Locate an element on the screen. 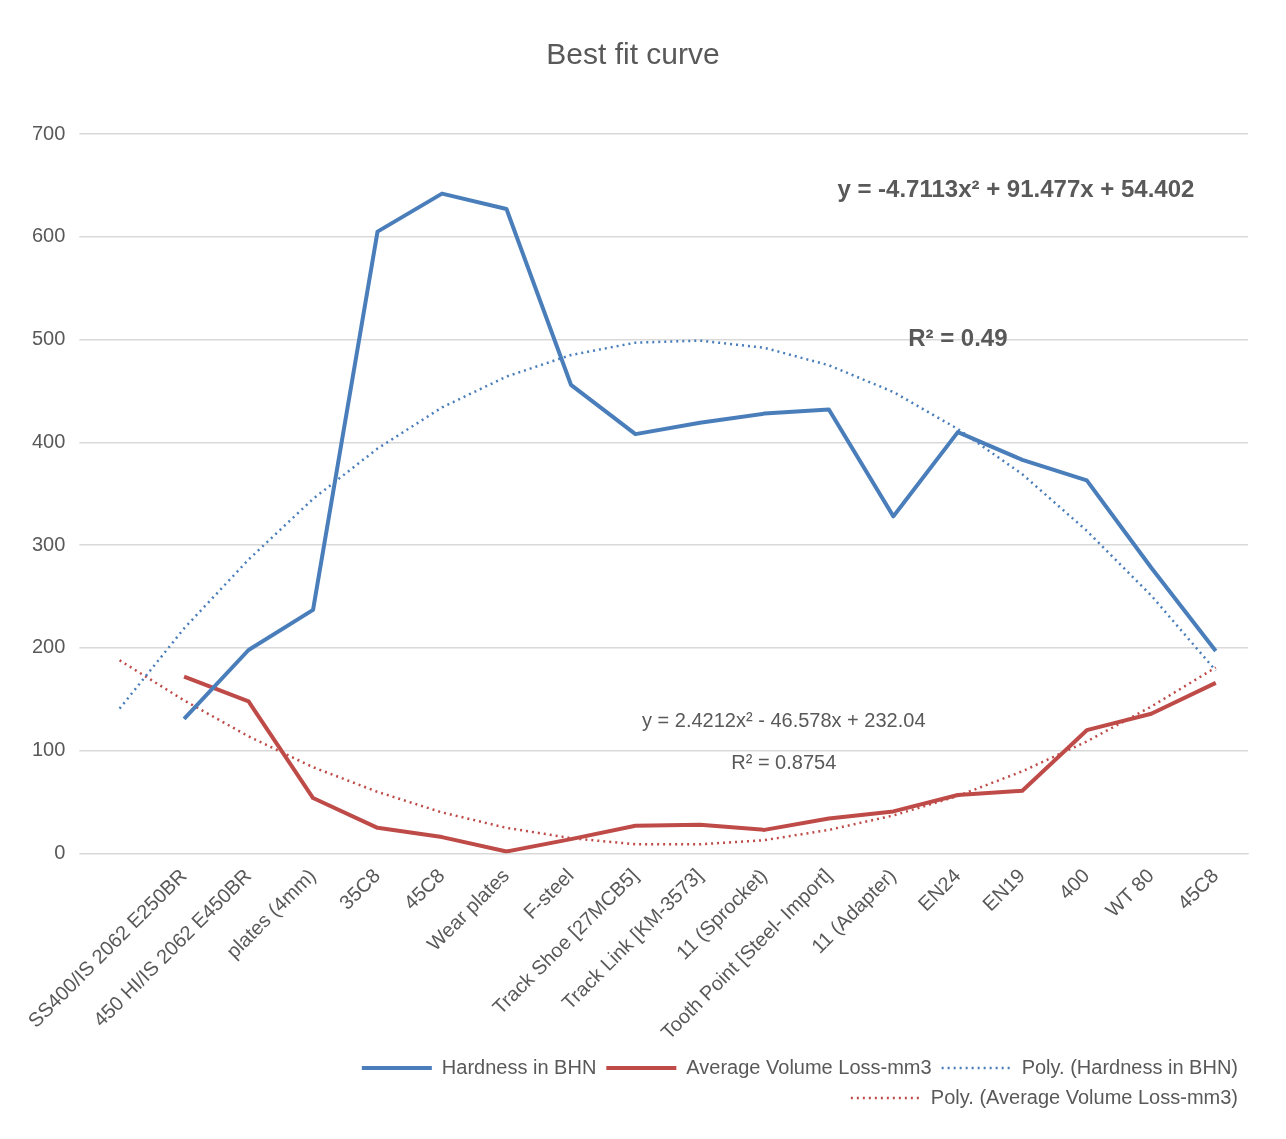 The height and width of the screenshot is (1139, 1286). x-tick-label: 400 is located at coordinates (1074, 884).